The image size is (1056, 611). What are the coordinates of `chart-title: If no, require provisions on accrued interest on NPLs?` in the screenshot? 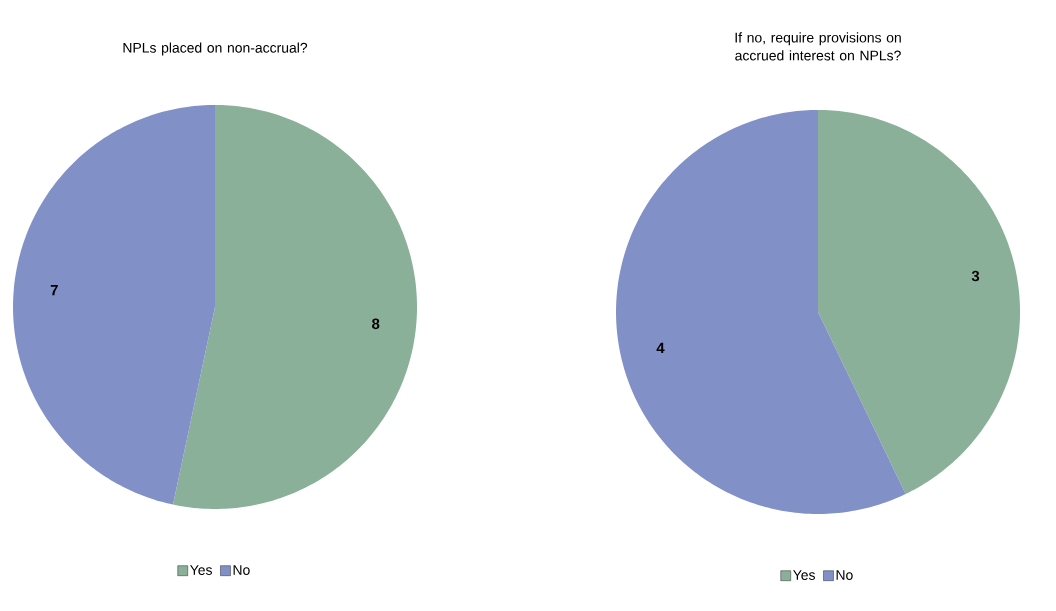 It's located at (818, 46).